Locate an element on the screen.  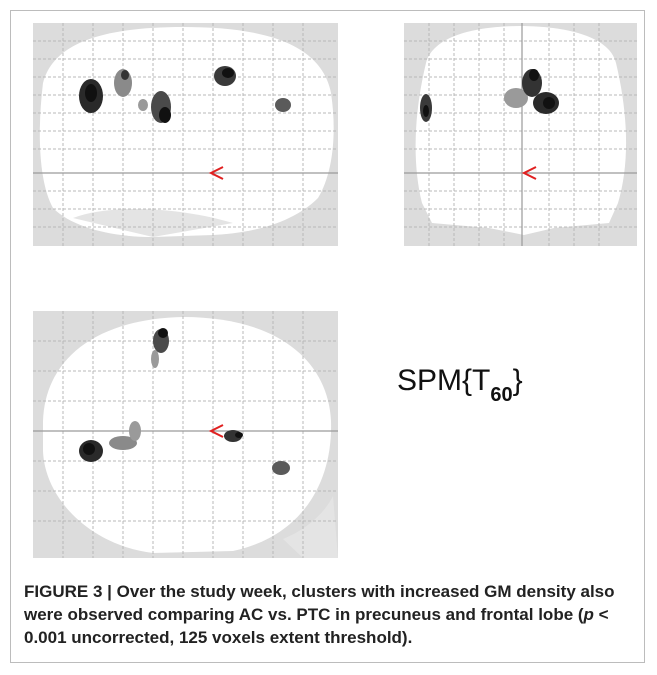
sagittal-origin-marker is located at coordinates (216, 173).